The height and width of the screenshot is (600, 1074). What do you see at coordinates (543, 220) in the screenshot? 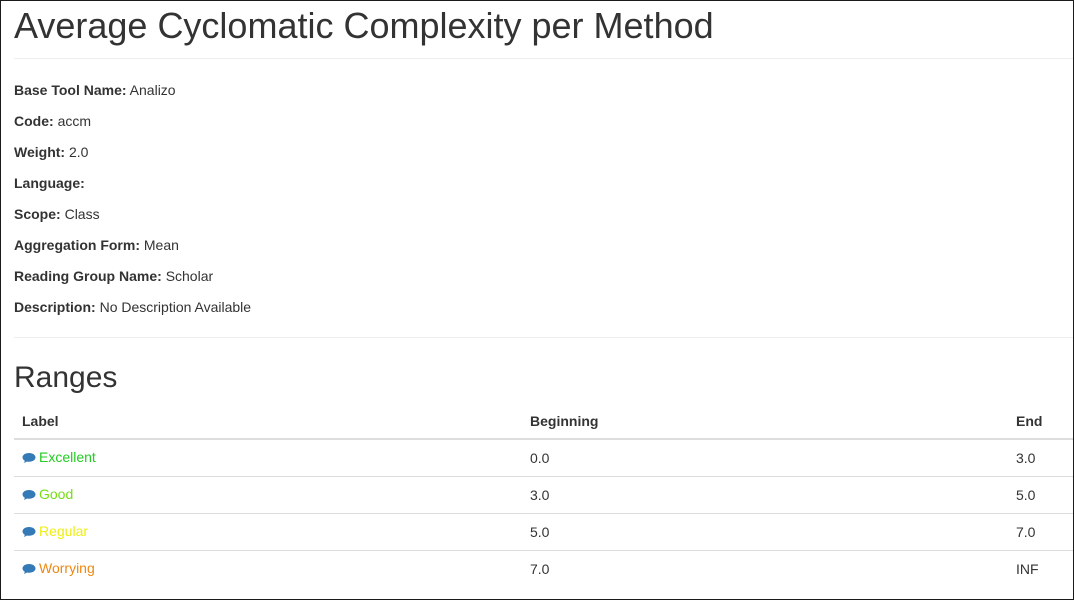
I see `property-scope: Scope: Class` at bounding box center [543, 220].